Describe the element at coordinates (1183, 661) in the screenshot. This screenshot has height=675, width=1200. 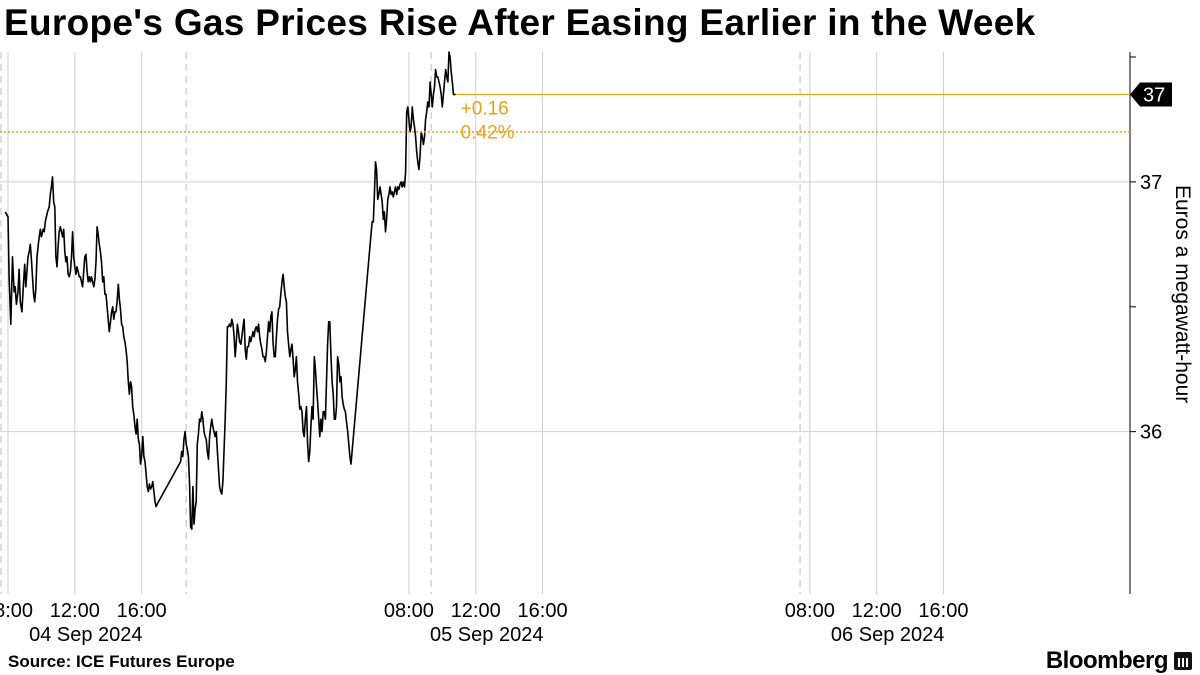
I see `bloomberg-chart-icon` at that location.